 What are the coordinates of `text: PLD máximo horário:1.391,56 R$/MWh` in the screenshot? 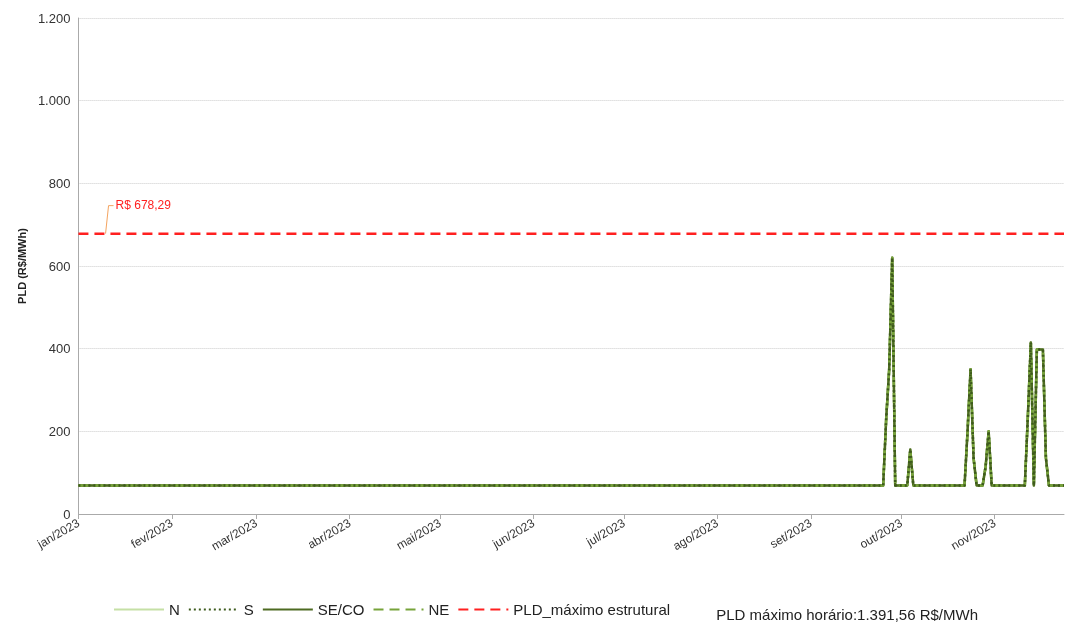 It's located at (847, 614).